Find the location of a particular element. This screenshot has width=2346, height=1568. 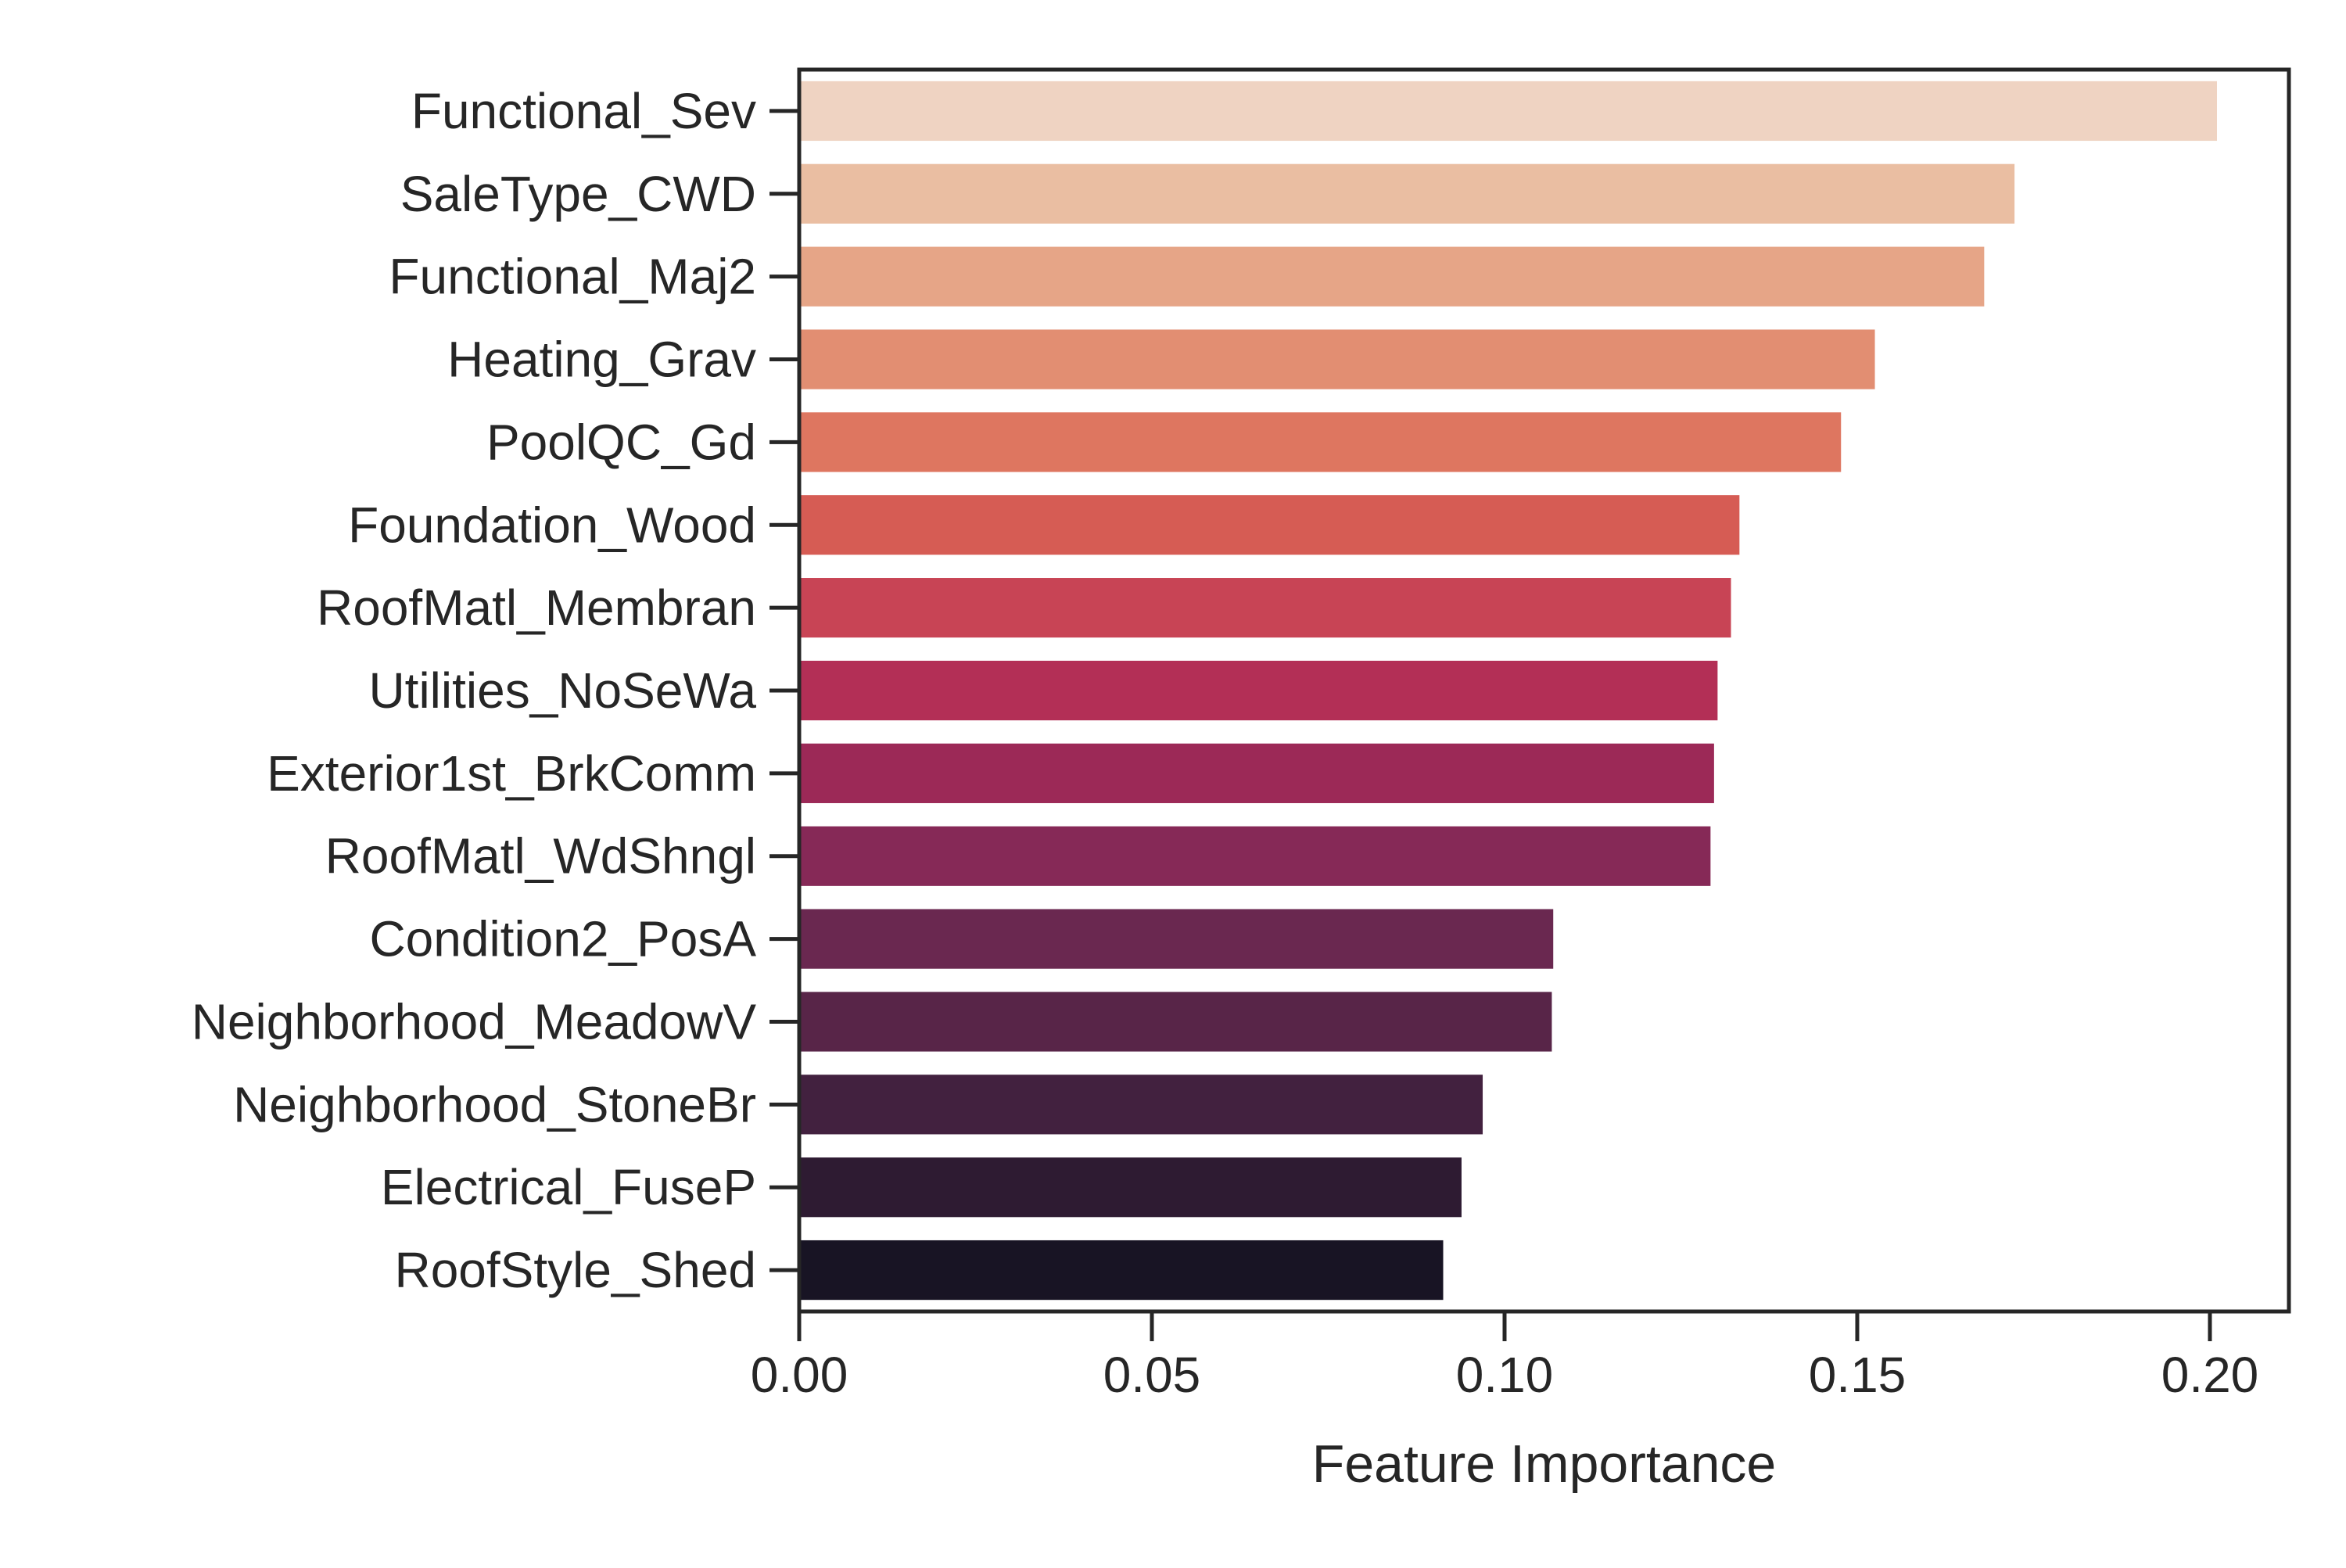

y-tick-label: Neighborhood_MeadowV is located at coordinates (475, 1021).